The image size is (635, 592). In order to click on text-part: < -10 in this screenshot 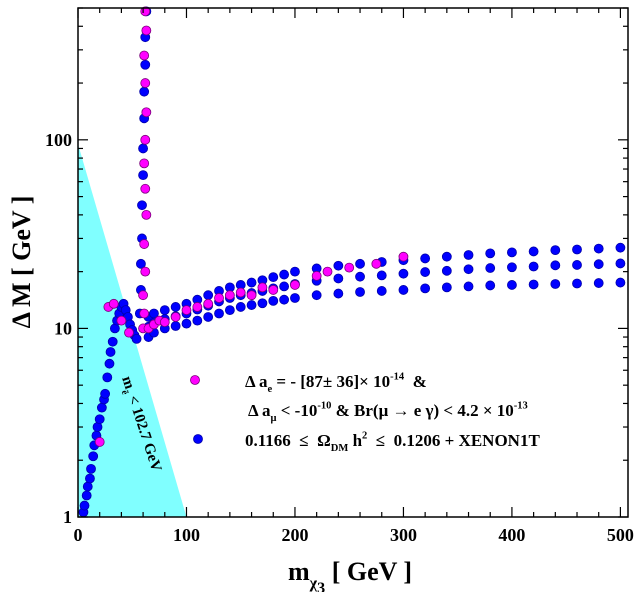, I will do `click(296, 410)`.